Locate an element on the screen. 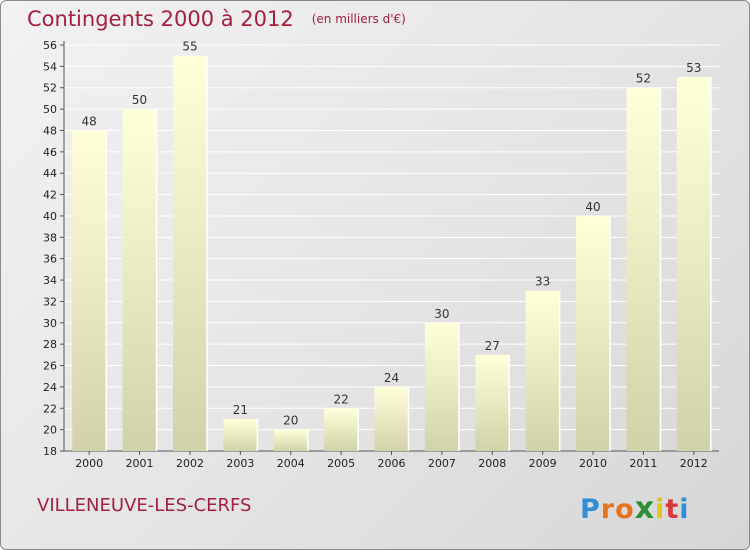 The height and width of the screenshot is (550, 750). x-tick-label: 2003 is located at coordinates (240, 463).